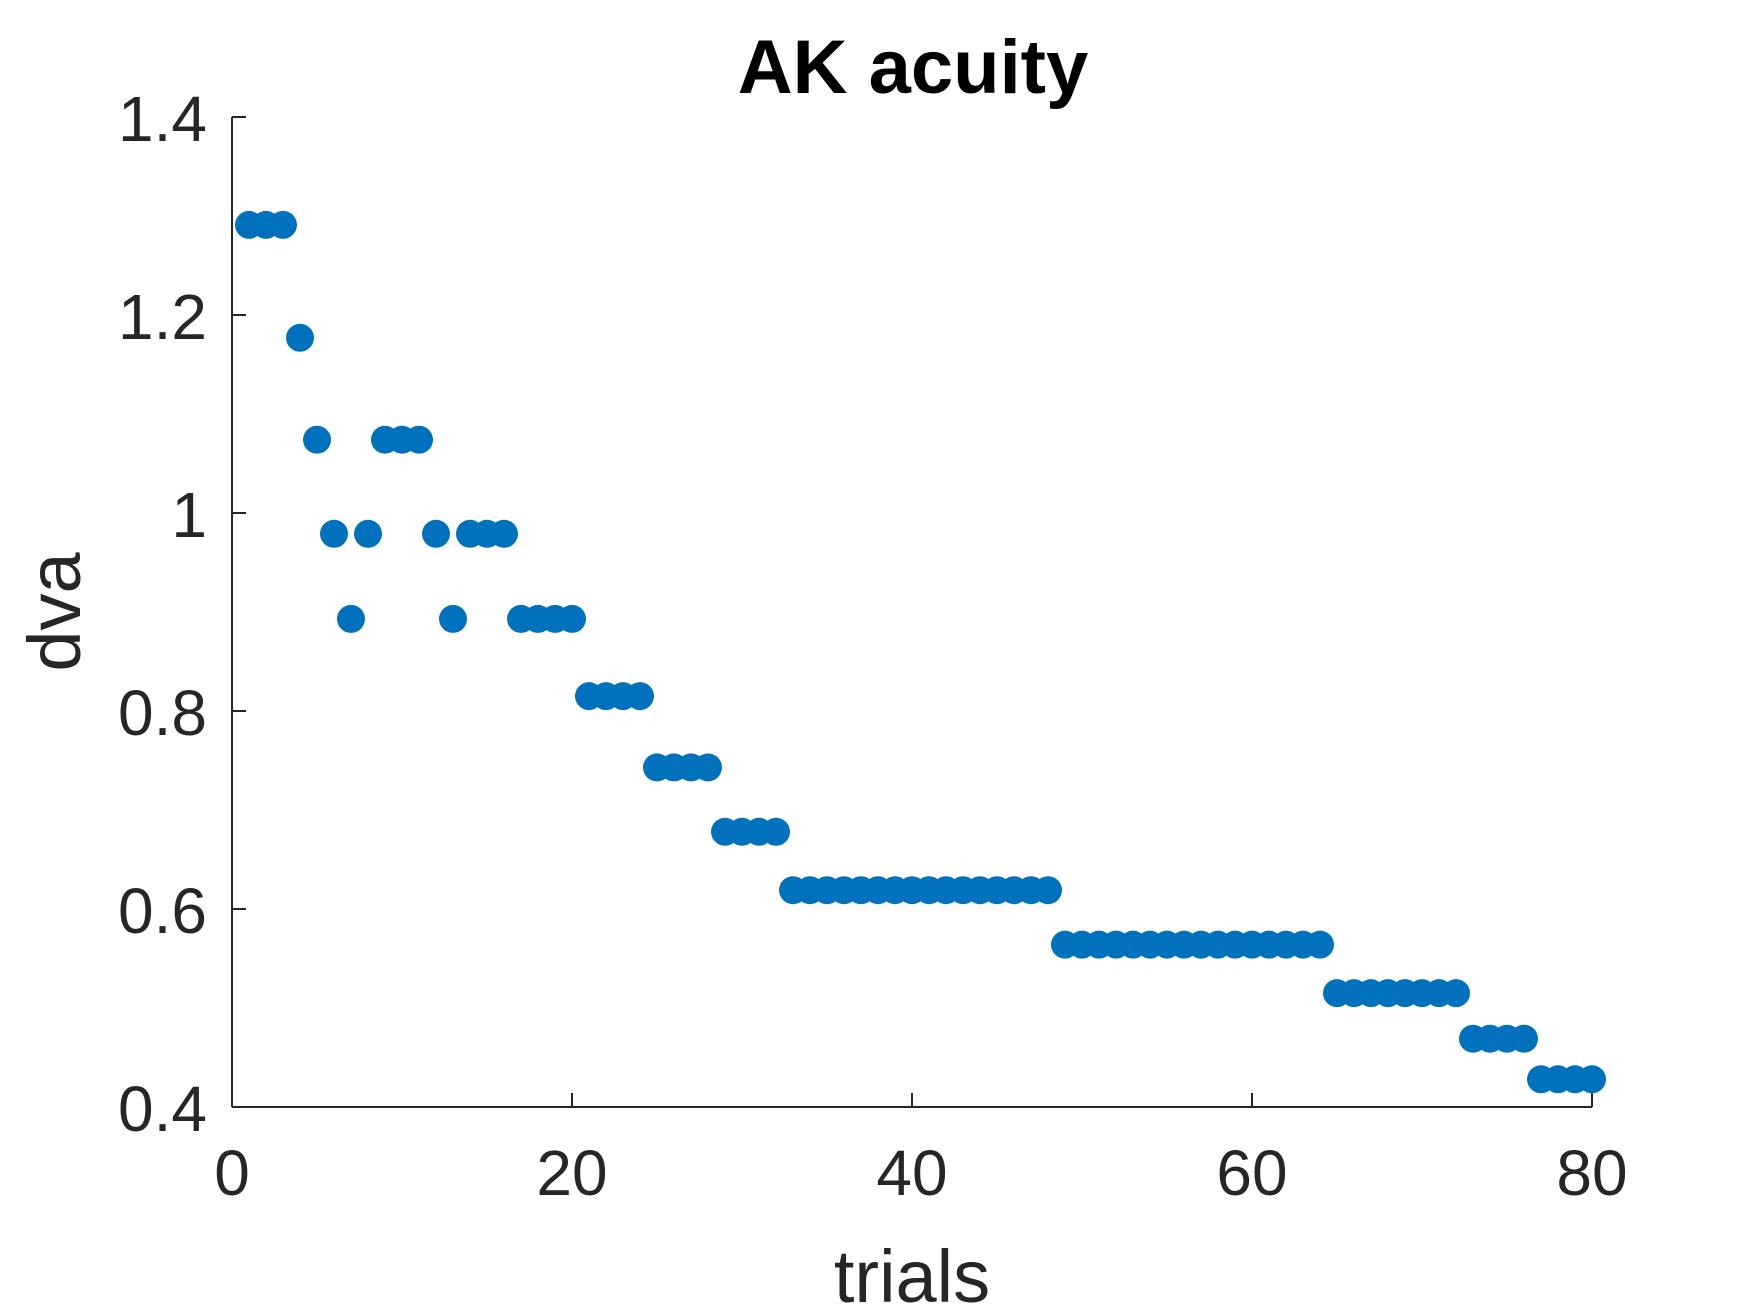 This screenshot has width=1750, height=1313. What do you see at coordinates (162, 1109) in the screenshot?
I see `y-tick-label: 0.4` at bounding box center [162, 1109].